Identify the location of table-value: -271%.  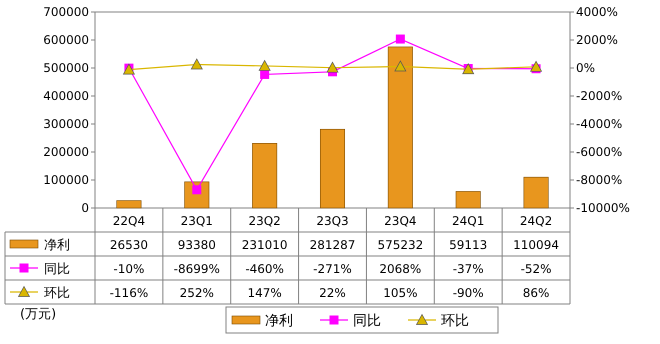
(332, 269).